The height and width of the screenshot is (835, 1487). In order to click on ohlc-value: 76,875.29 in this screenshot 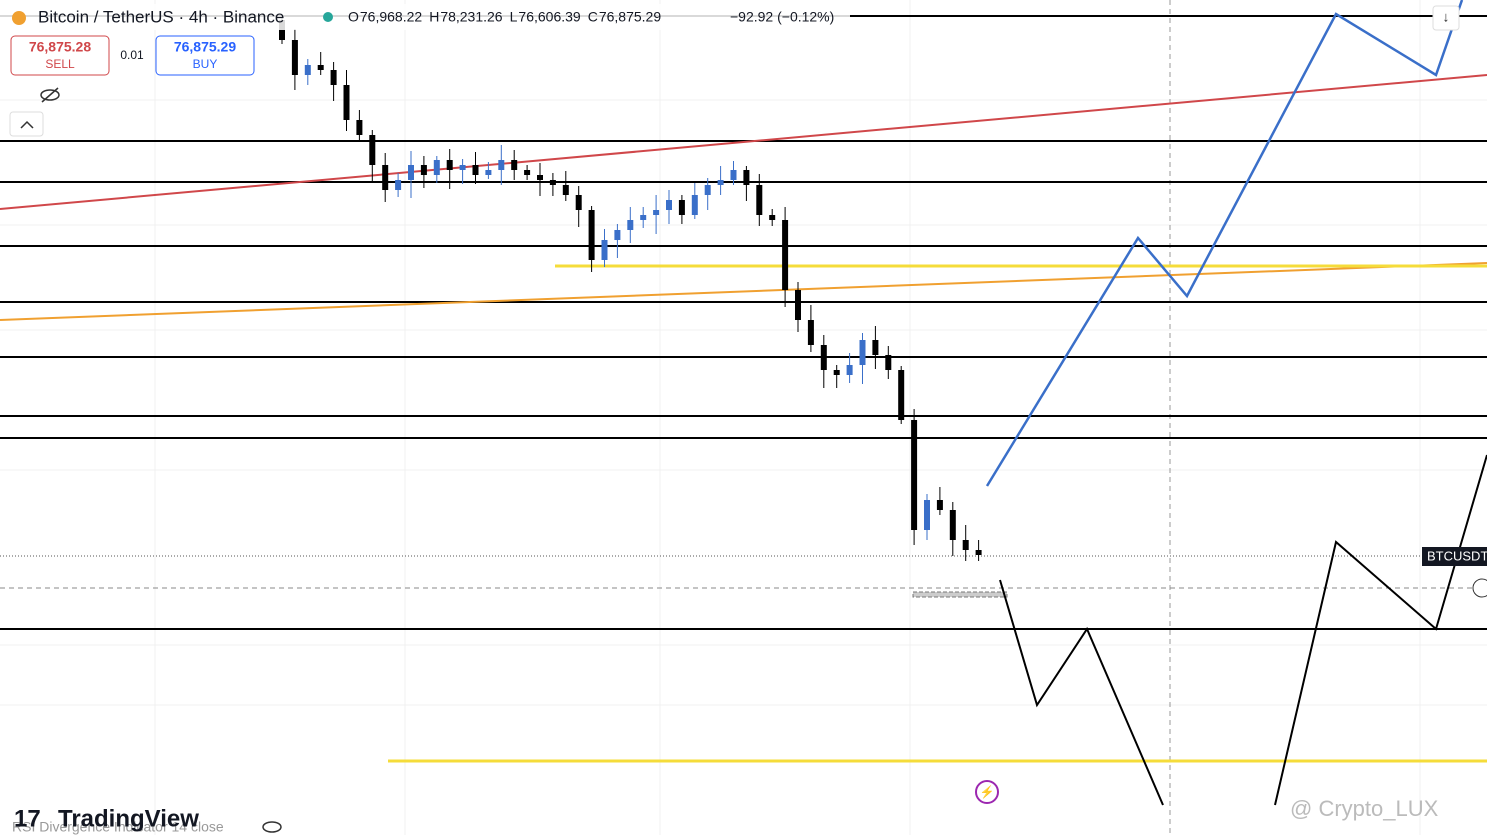, I will do `click(630, 17)`.